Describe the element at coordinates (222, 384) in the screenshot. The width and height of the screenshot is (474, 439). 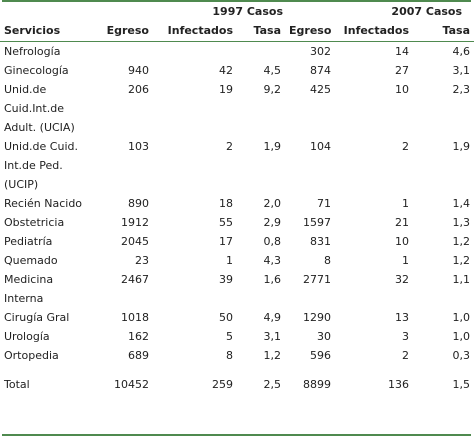
I see `total-infectados-1997: 259` at that location.